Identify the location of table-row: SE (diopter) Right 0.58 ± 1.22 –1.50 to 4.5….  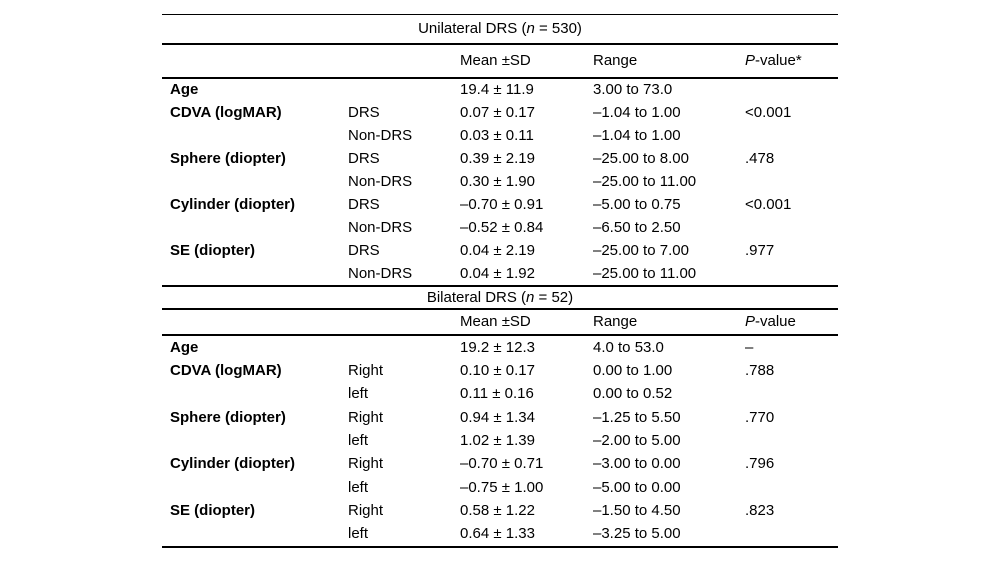
(500, 511).